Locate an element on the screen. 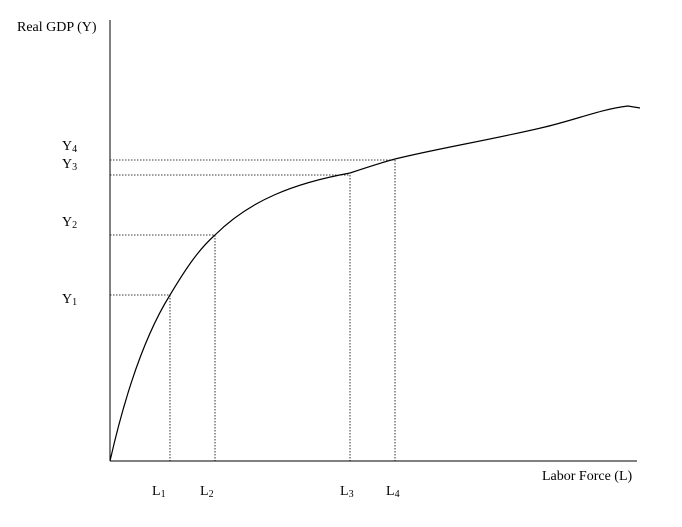  guide-l2-y2 is located at coordinates (163, 347).